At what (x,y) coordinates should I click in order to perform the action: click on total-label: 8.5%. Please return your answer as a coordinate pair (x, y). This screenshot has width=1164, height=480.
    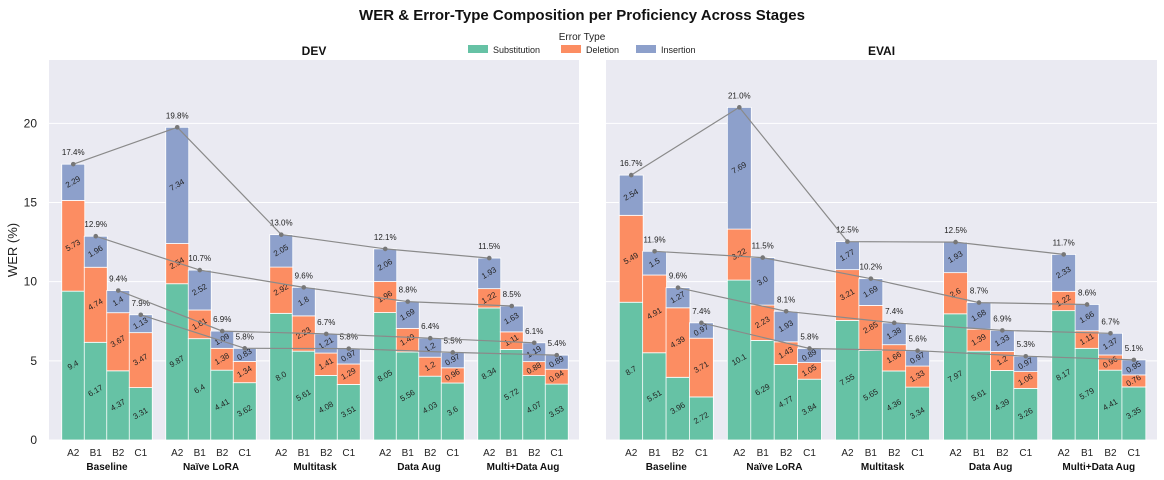
    Looking at the image, I should click on (512, 294).